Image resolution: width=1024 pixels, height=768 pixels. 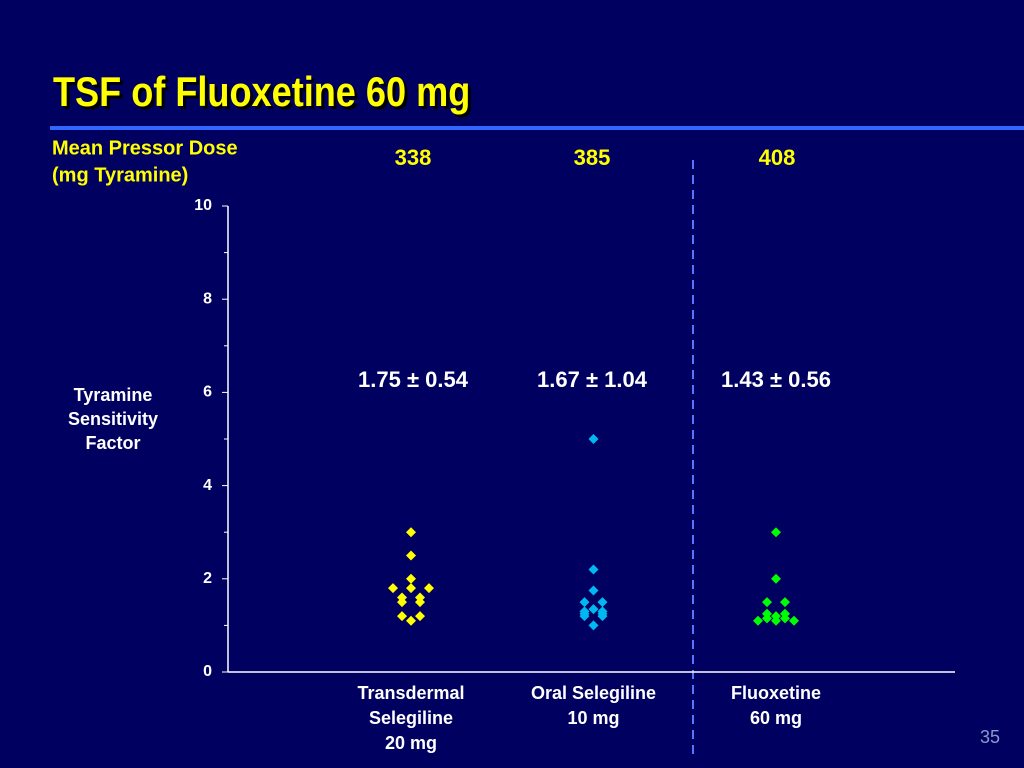 What do you see at coordinates (990, 737) in the screenshot?
I see `page-number: 35` at bounding box center [990, 737].